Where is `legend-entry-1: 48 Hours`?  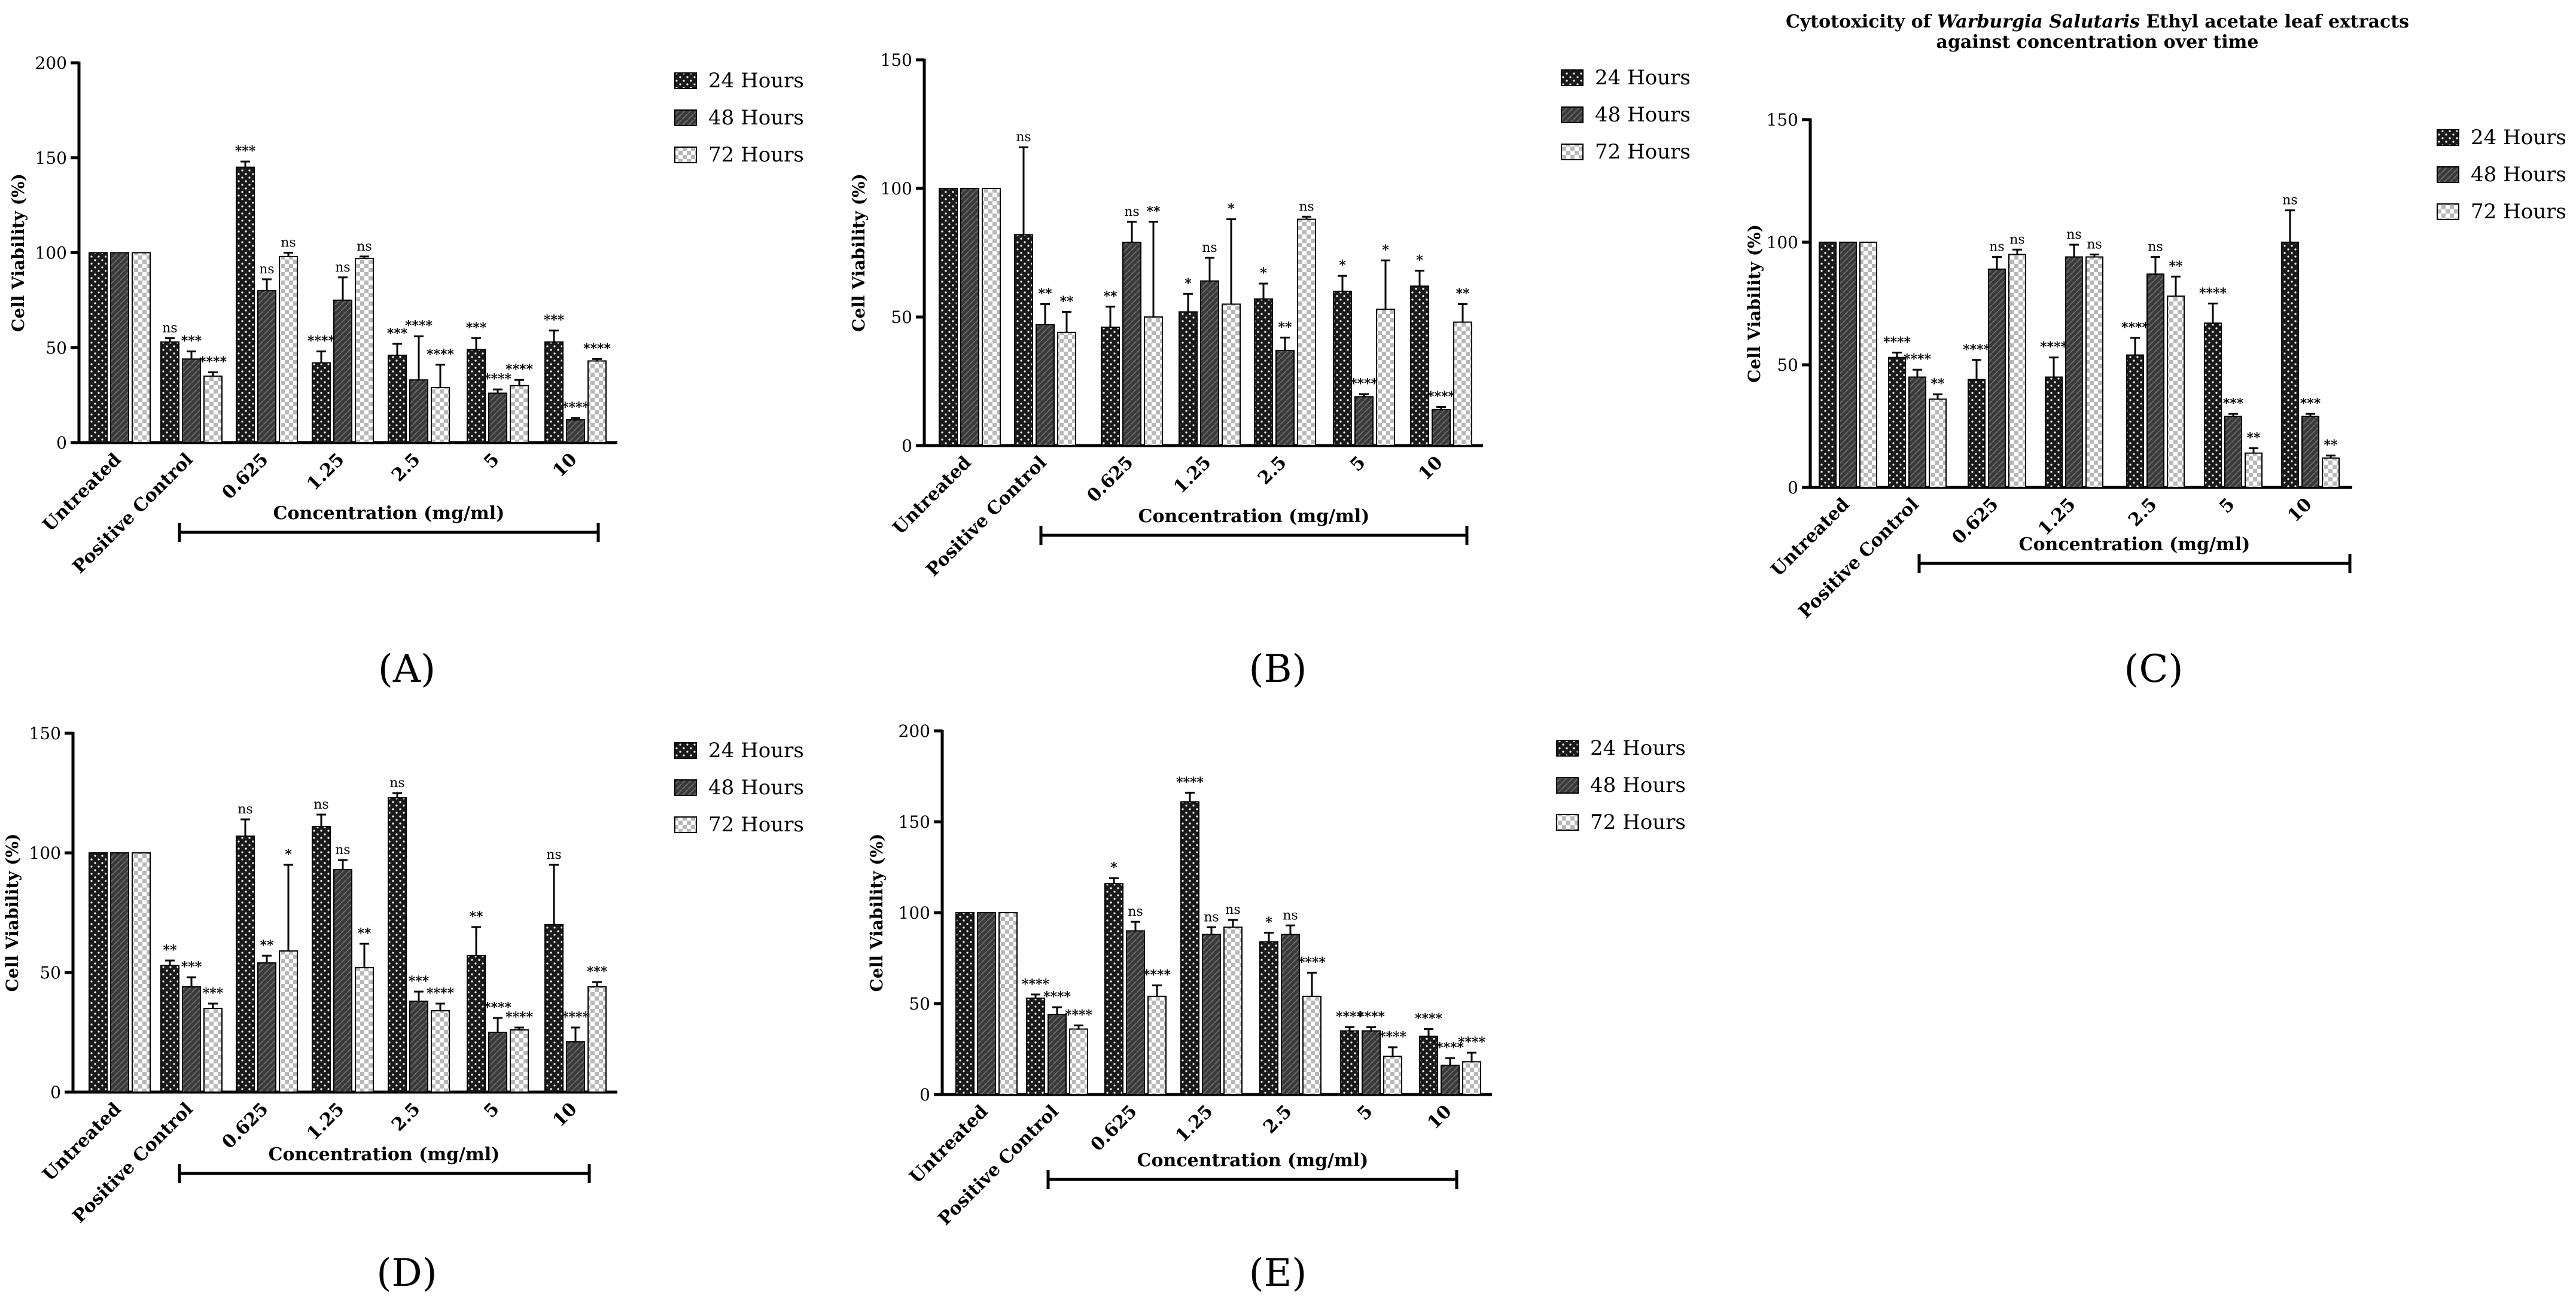
legend-entry-1: 48 Hours is located at coordinates (1643, 115).